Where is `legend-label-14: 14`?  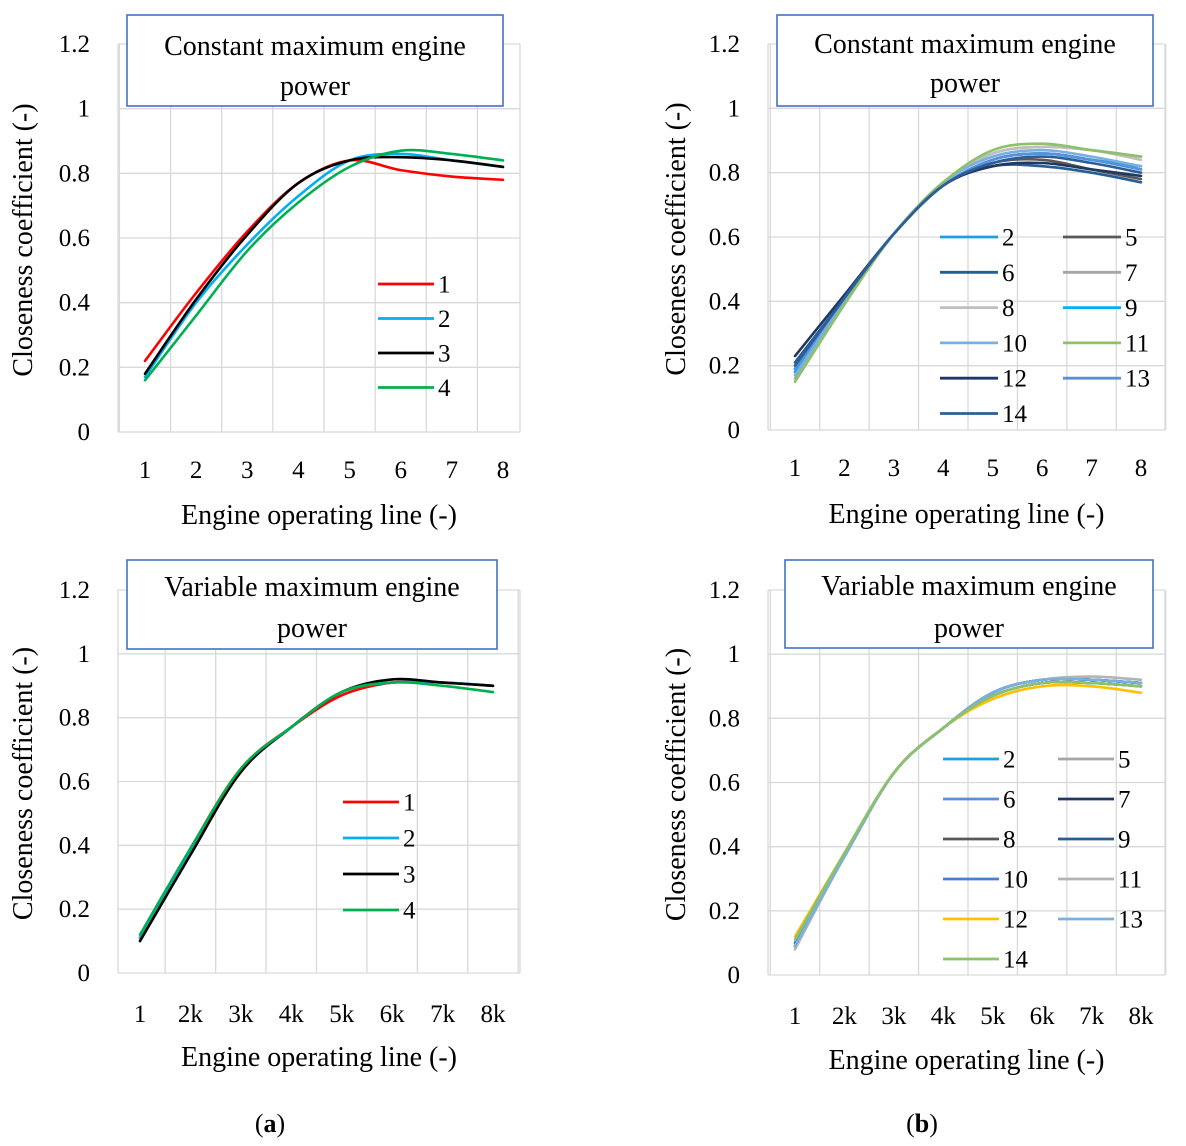 legend-label-14: 14 is located at coordinates (1015, 414).